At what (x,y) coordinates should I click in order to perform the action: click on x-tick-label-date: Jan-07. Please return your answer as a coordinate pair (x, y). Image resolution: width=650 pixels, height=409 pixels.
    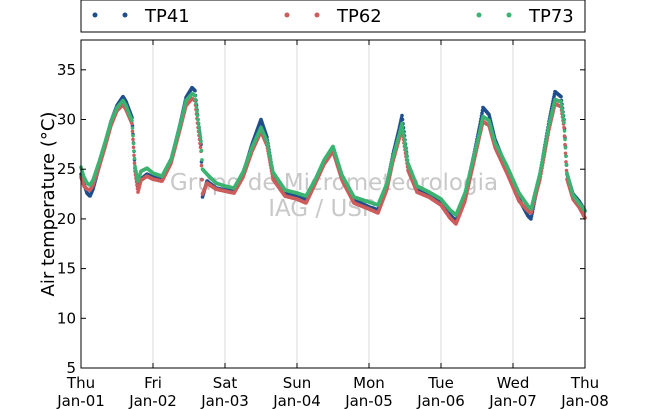
    Looking at the image, I should click on (512, 400).